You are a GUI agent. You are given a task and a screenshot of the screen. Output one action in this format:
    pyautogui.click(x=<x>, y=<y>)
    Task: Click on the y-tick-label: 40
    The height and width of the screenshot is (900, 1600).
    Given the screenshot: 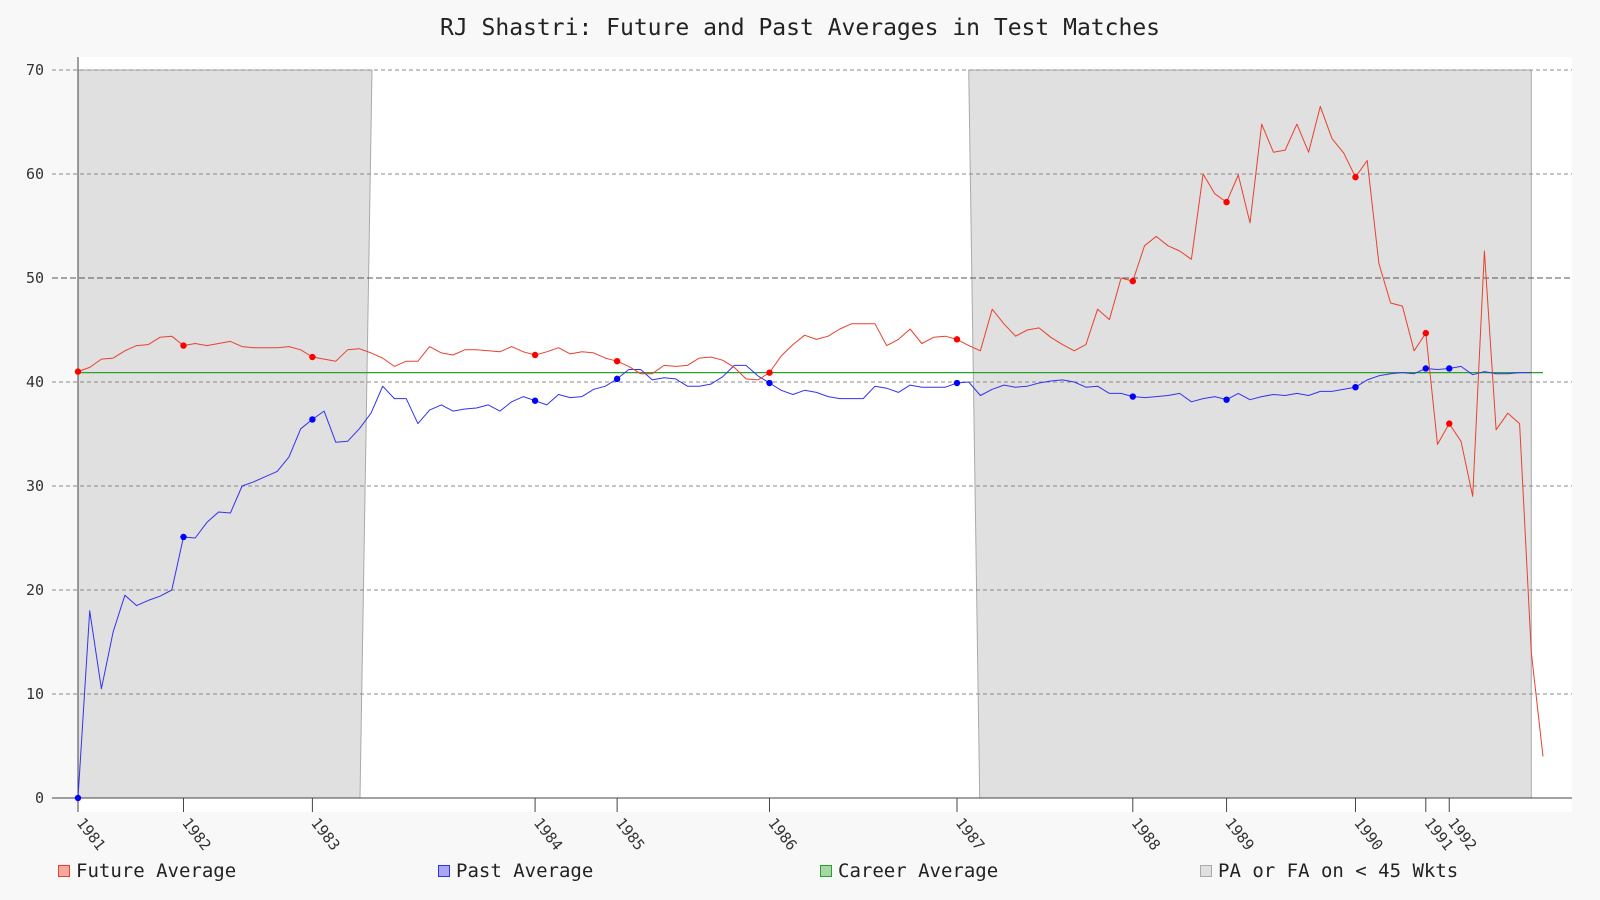 What is the action you would take?
    pyautogui.click(x=35, y=382)
    